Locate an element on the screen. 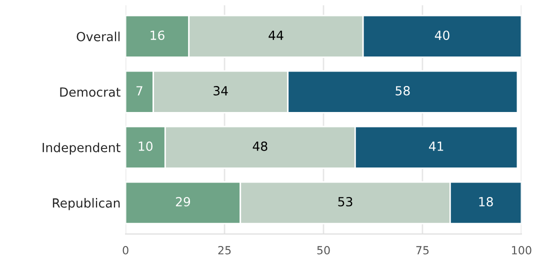 The width and height of the screenshot is (546, 260). x-tick-label: 75 is located at coordinates (422, 250).